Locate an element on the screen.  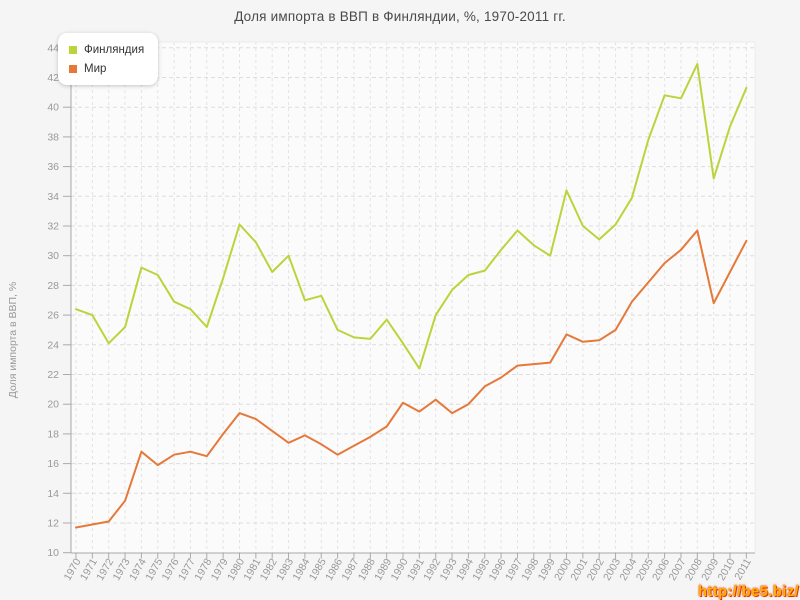
y-axis-title: Доля импорта в ВВП, % is located at coordinates (13, 340).